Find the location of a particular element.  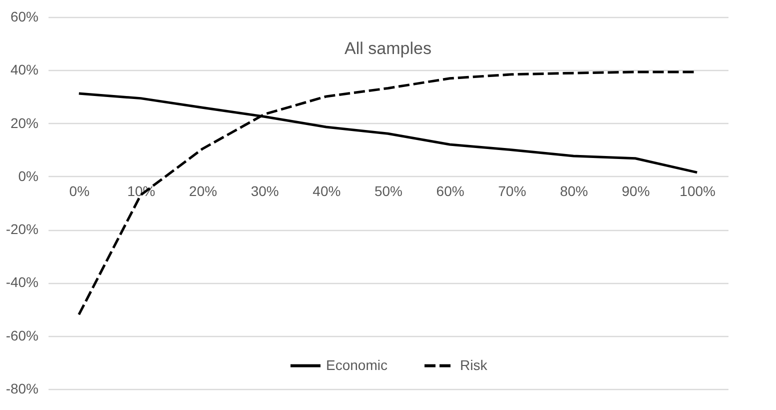

x-tick-label: 0% is located at coordinates (79, 190).